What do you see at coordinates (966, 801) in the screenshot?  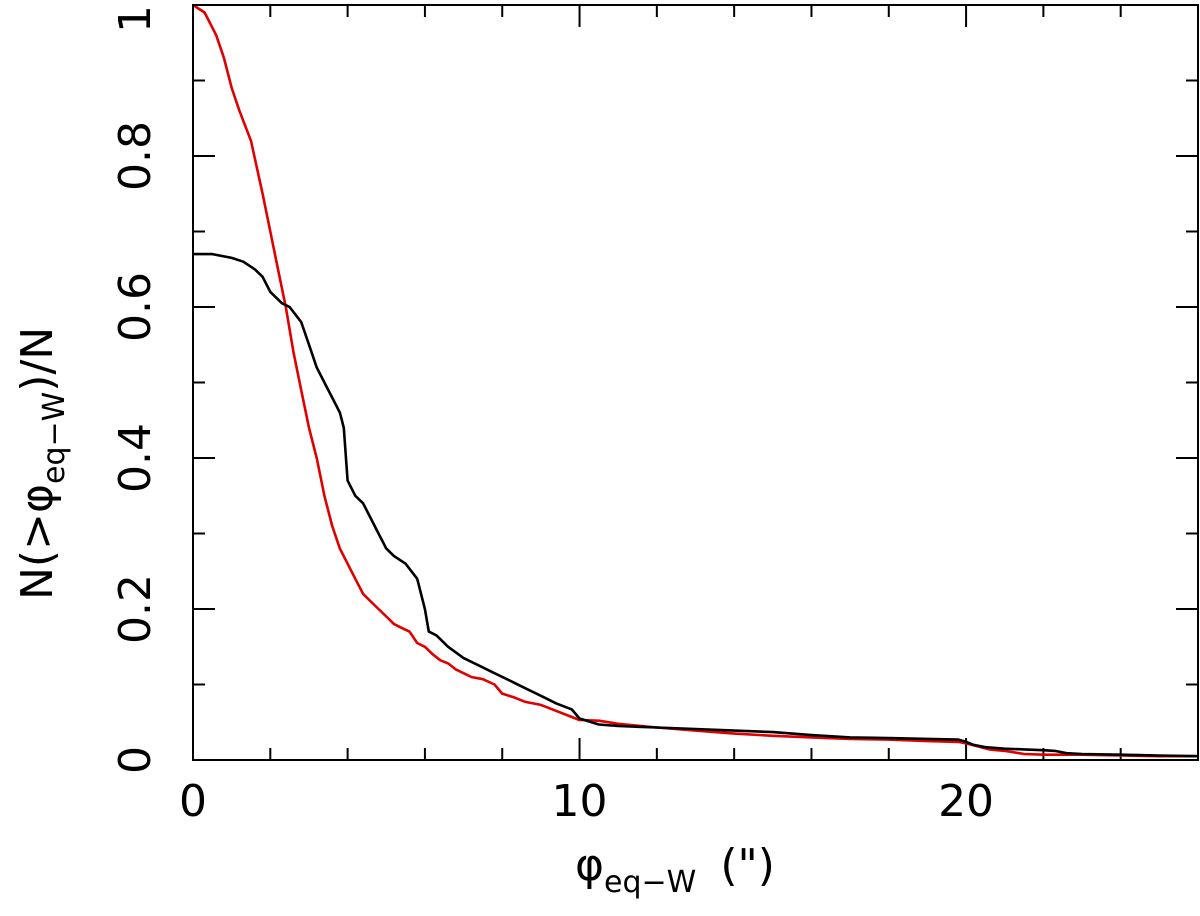 I see `x-tick-label: 20` at bounding box center [966, 801].